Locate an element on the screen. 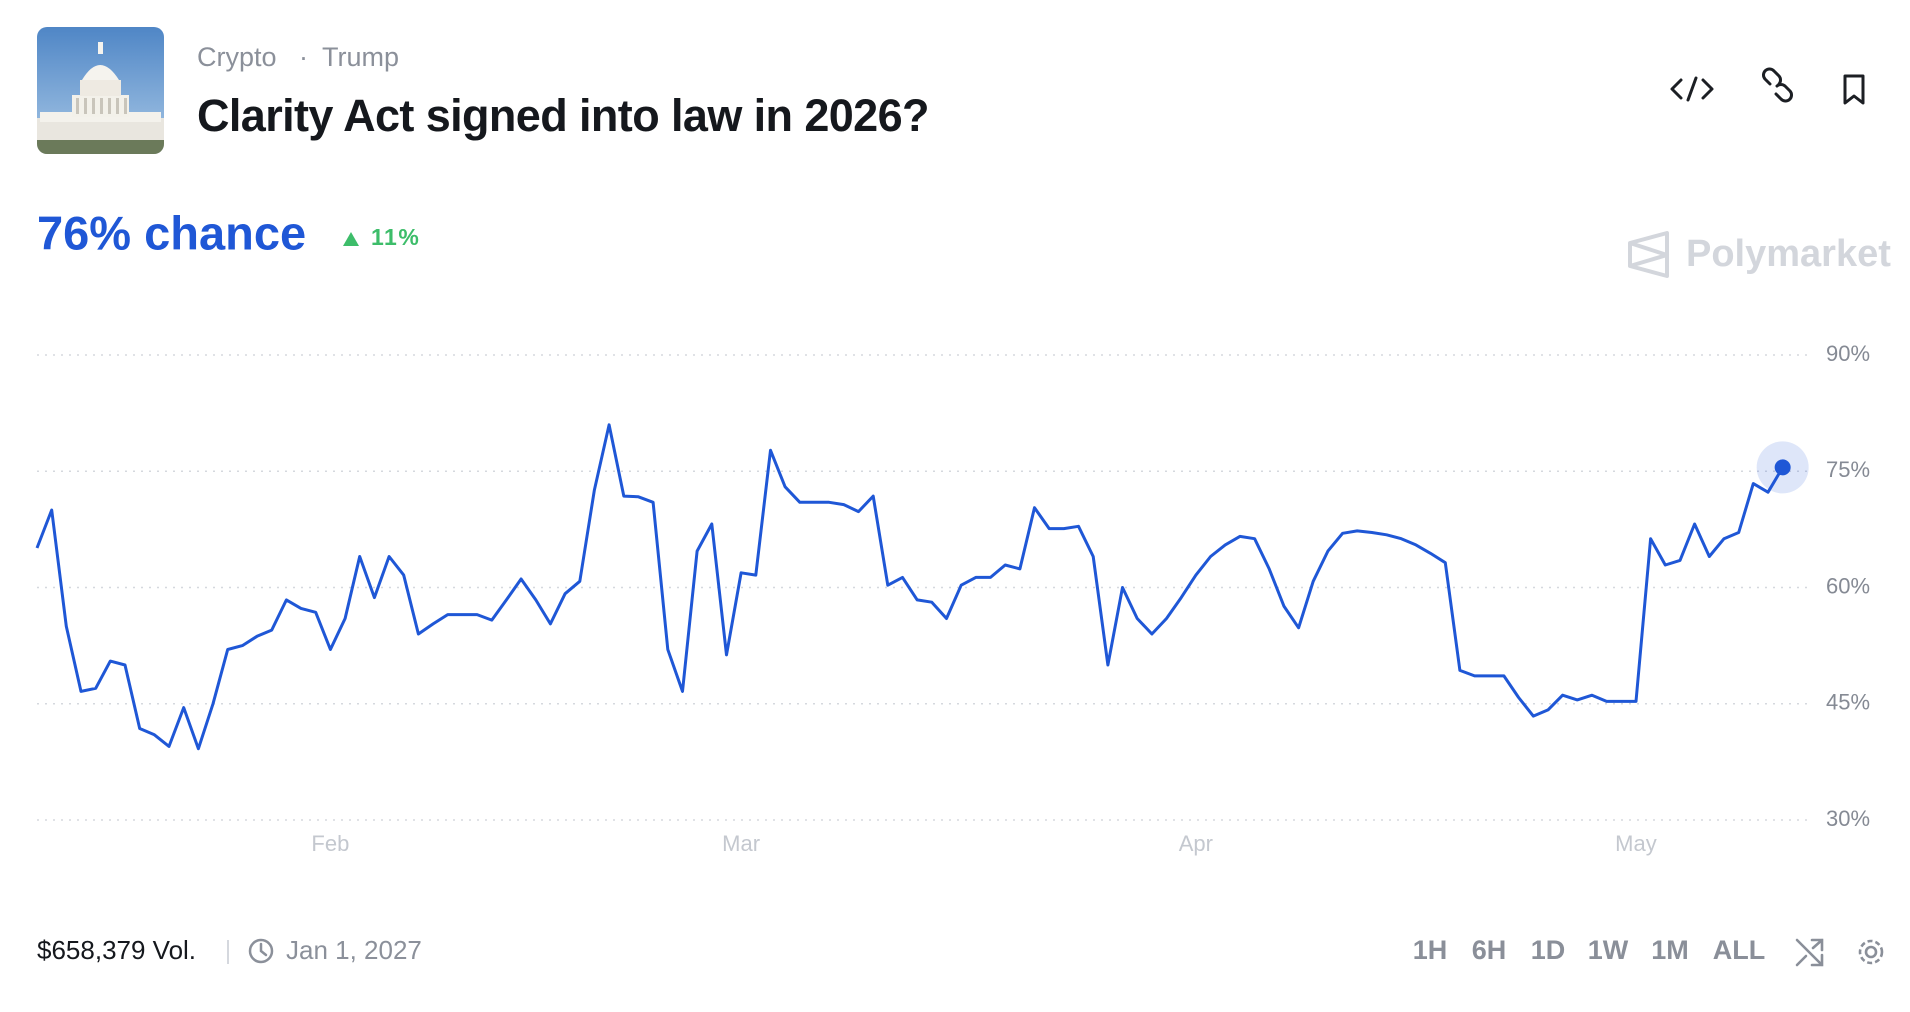 The height and width of the screenshot is (1012, 1910). market-title: Clarity Act signed into law in 2026? is located at coordinates (563, 115).